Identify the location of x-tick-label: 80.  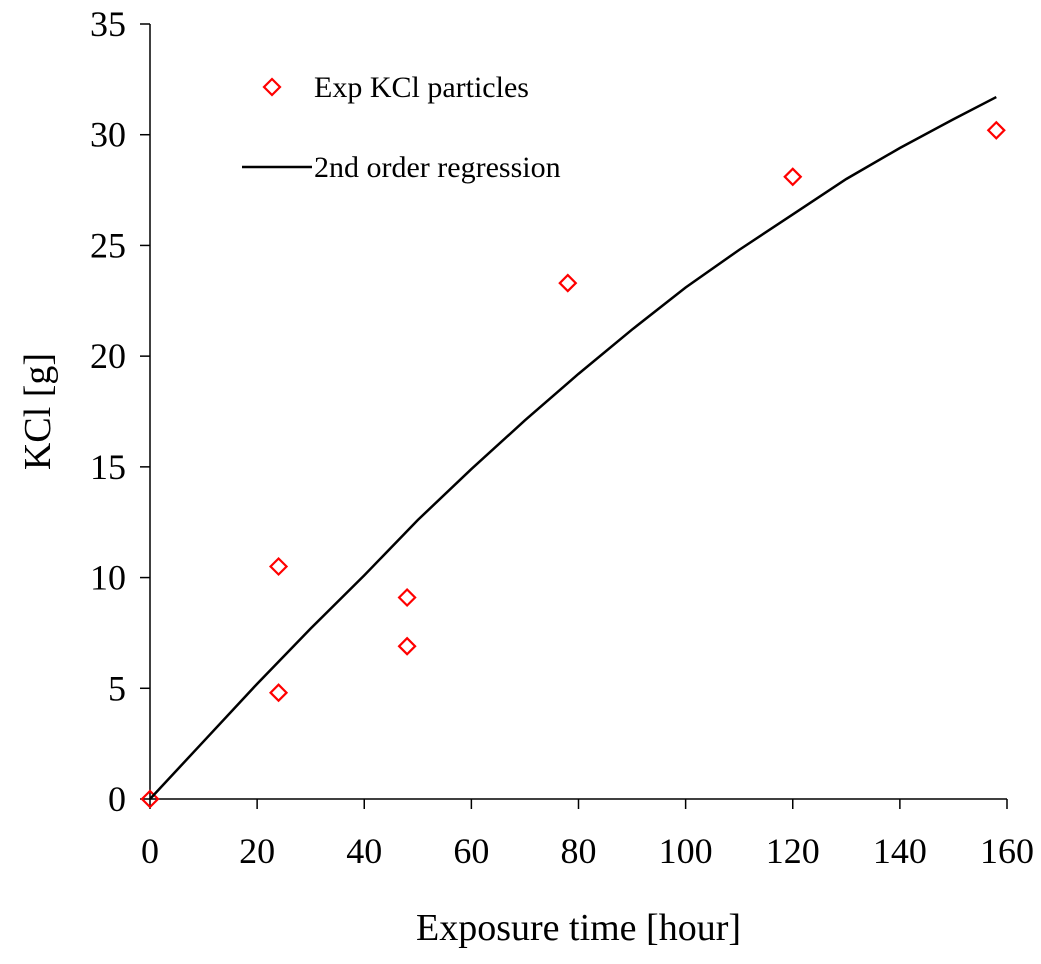
(579, 851).